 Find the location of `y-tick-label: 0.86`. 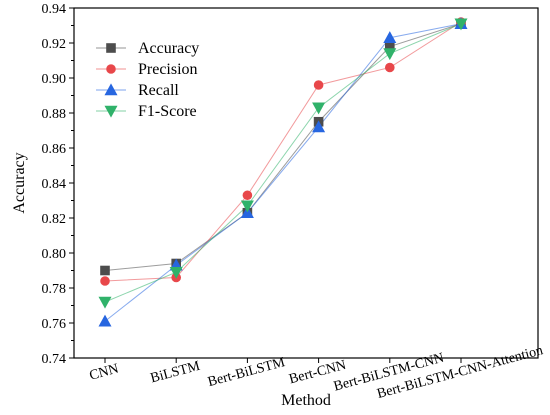

y-tick-label: 0.86 is located at coordinates (54, 149).